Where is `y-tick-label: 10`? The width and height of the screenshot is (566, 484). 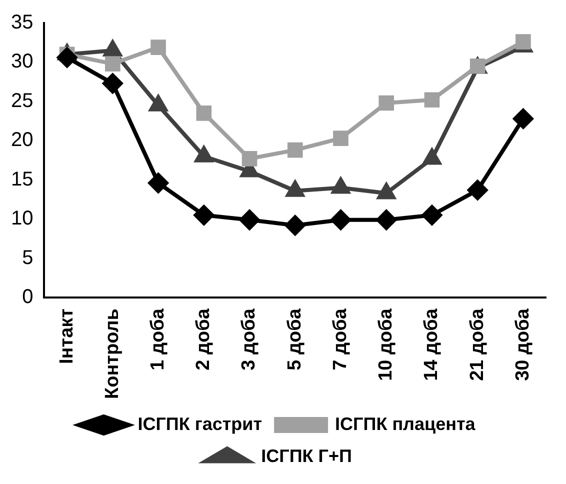 y-tick-label: 10 is located at coordinates (22, 219).